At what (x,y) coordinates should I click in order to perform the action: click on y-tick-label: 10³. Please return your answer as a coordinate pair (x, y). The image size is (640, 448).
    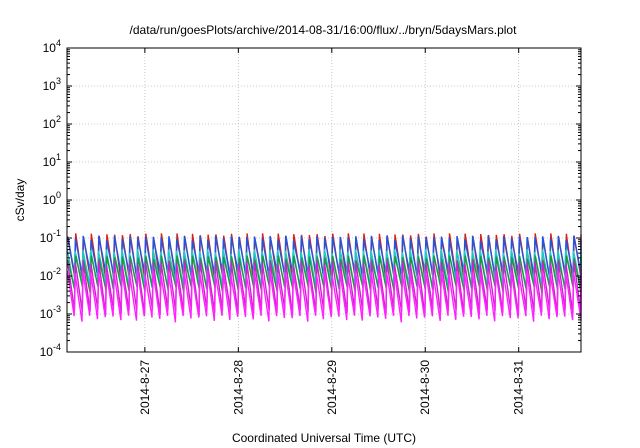
    Looking at the image, I should click on (52, 84).